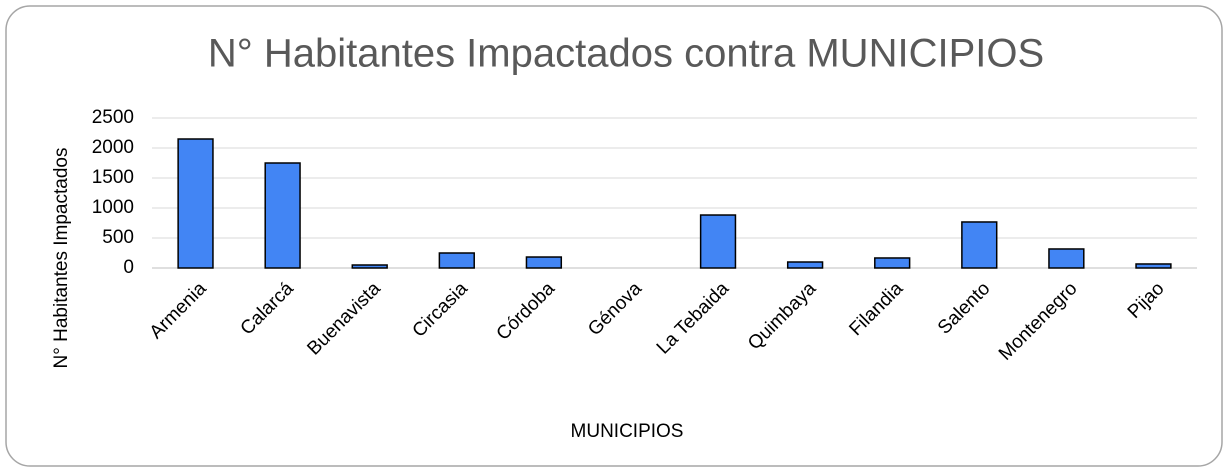  I want to click on x-axis-label: MUNICIPIOS, so click(627, 431).